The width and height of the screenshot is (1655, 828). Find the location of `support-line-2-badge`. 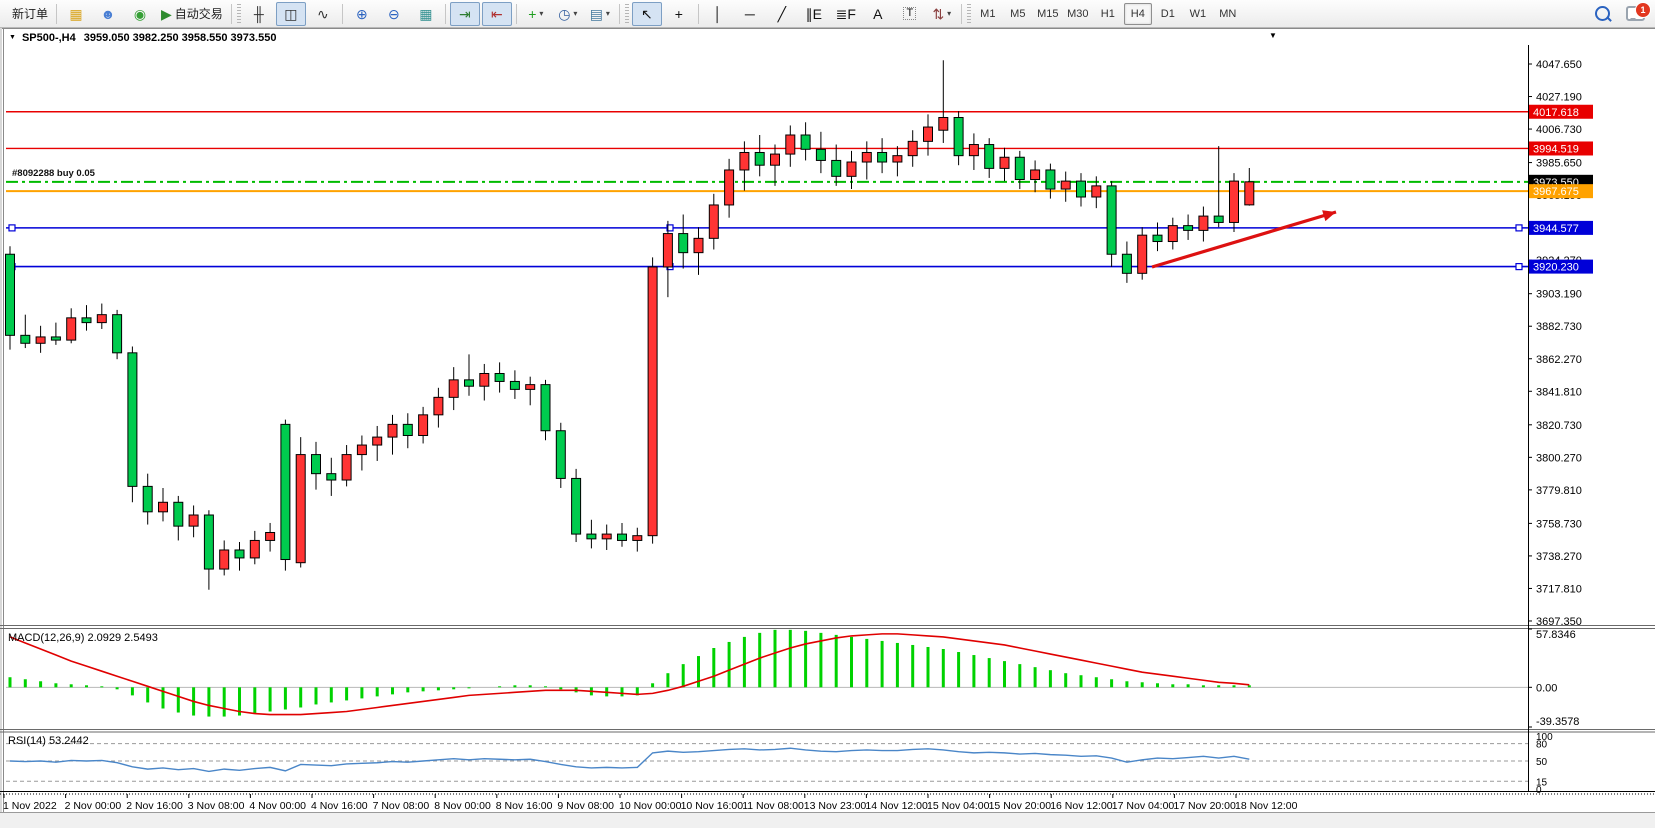

support-line-2-badge is located at coordinates (1561, 266).